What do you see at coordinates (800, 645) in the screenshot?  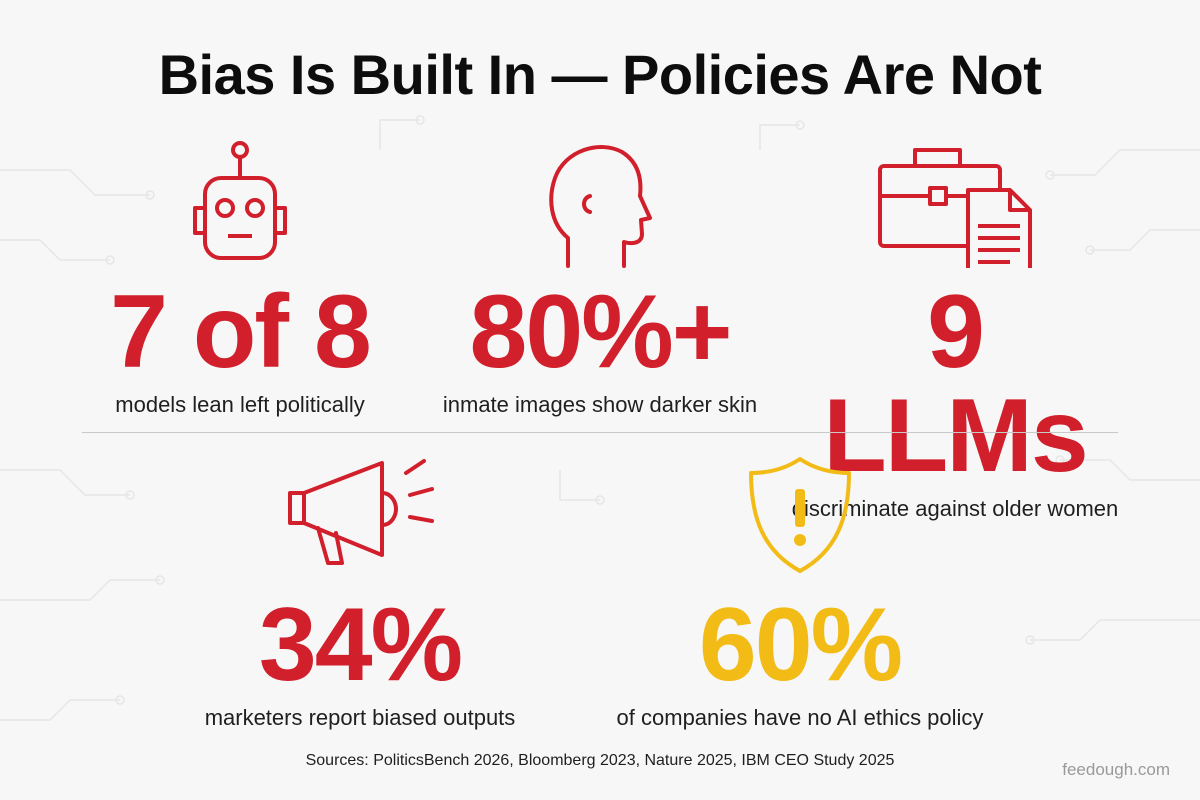 I see `stat-value: 60%` at bounding box center [800, 645].